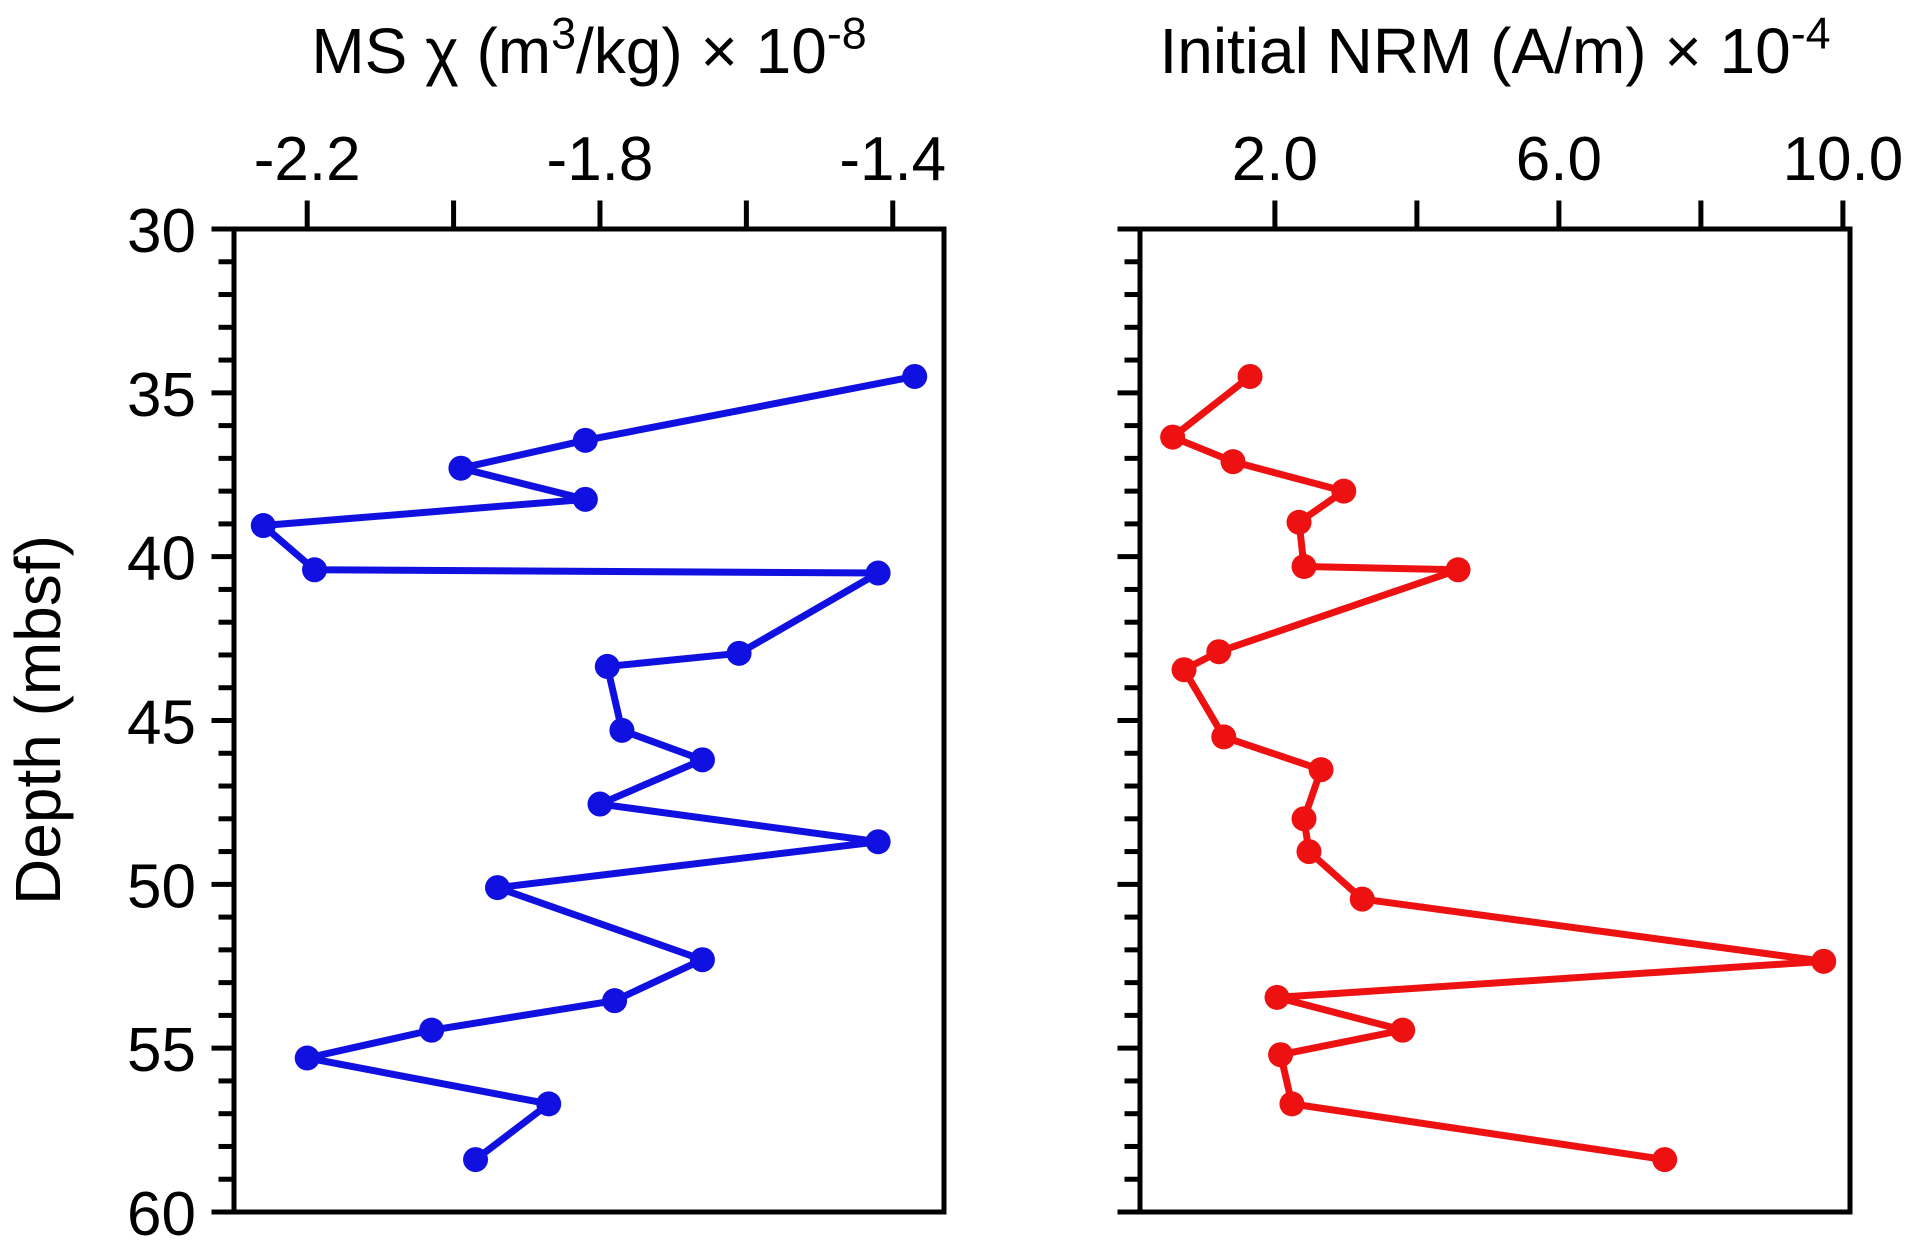 Image resolution: width=1906 pixels, height=1259 pixels. What do you see at coordinates (1475, 51) in the screenshot?
I see `nrm-title-text: Initial NRM (A/m) × 10` at bounding box center [1475, 51].